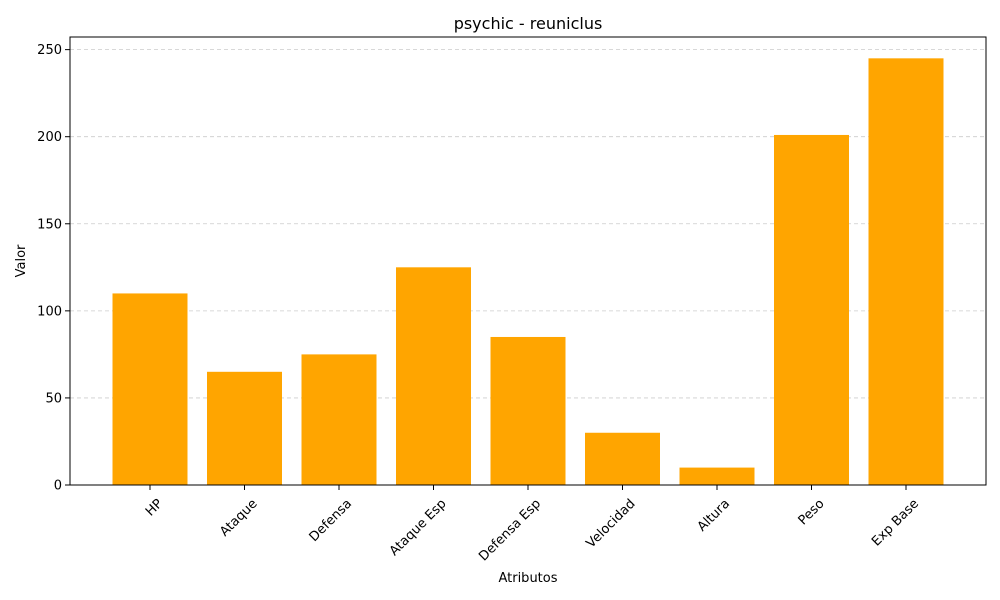 Image resolution: width=1000 pixels, height=600 pixels. Describe the element at coordinates (58, 486) in the screenshot. I see `y-tick-label: 0` at that location.